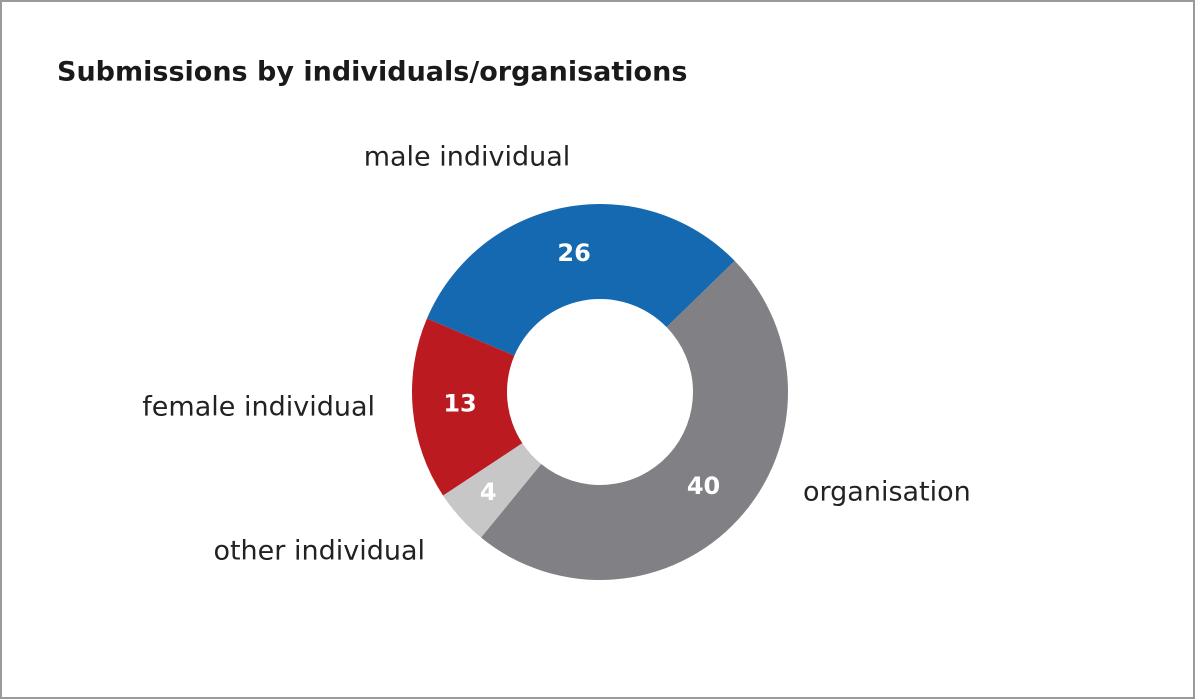 Image resolution: width=1196 pixels, height=700 pixels. I want to click on category-label: female individual, so click(258, 407).